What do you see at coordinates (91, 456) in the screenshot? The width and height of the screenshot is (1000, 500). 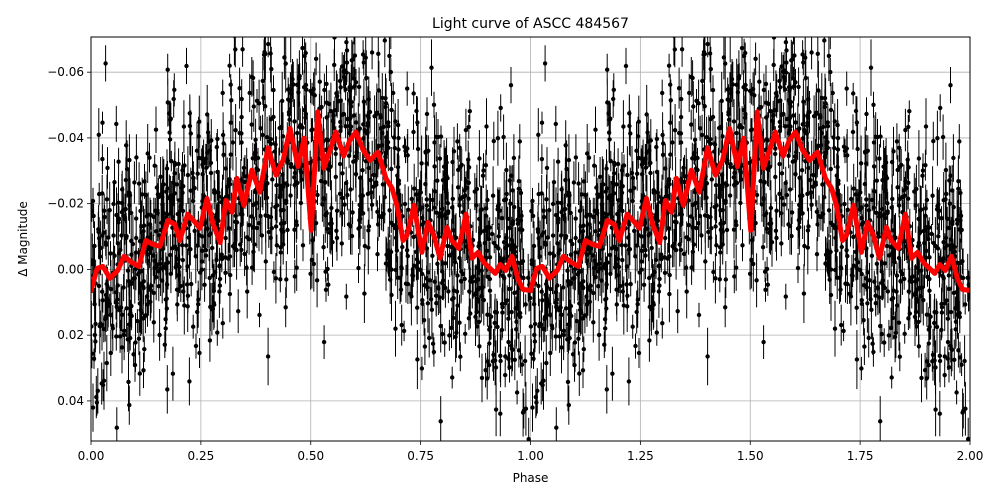 I see `x-tick-label: 0.00` at bounding box center [91, 456].